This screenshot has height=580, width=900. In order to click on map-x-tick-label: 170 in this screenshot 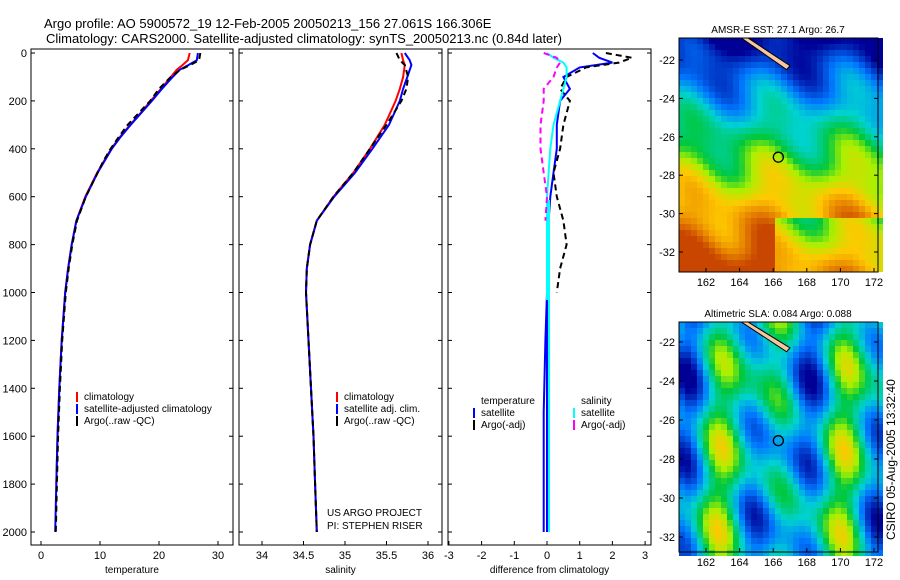, I will do `click(840, 563)`.